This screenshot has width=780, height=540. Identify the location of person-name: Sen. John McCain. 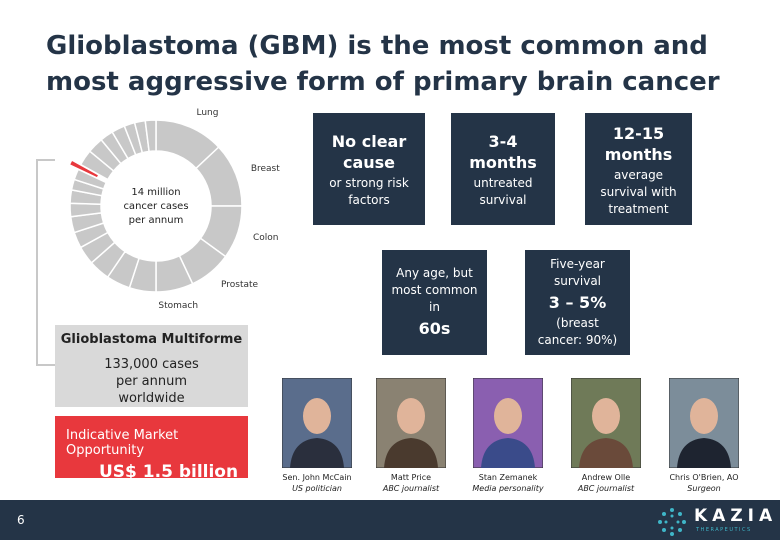
(317, 477).